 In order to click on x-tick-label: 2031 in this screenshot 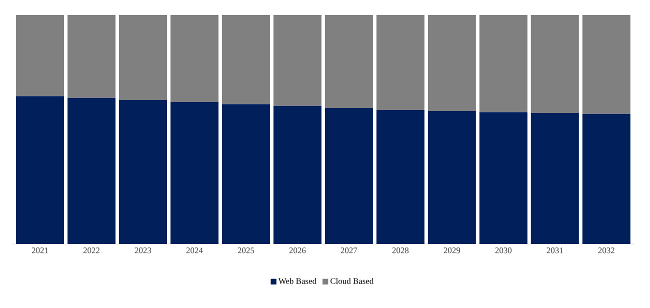, I will do `click(554, 251)`.